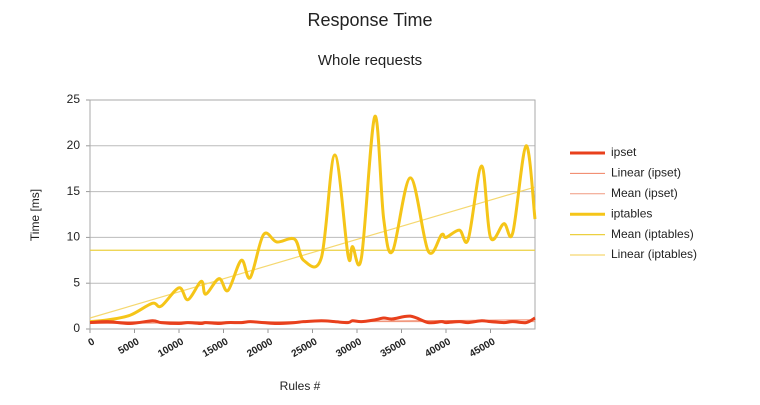  I want to click on x-tick-label: 5000, so click(129, 346).